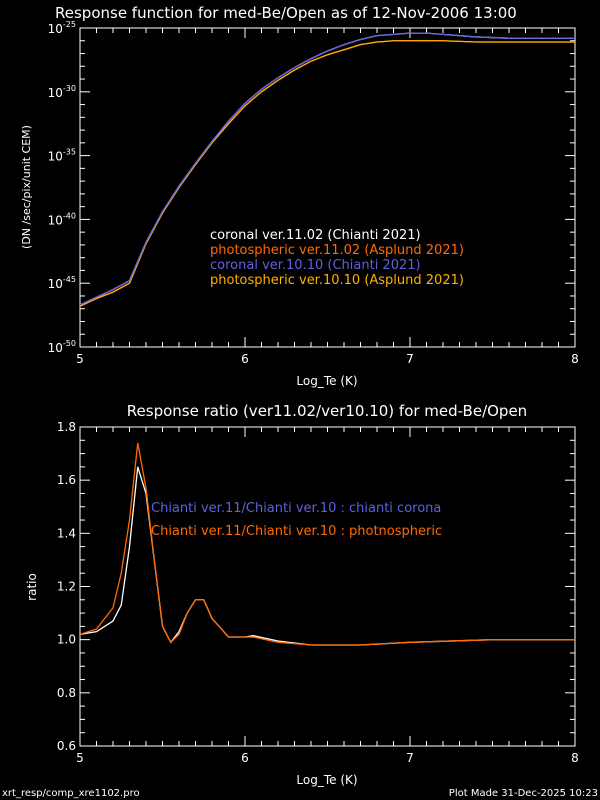  Describe the element at coordinates (62, 156) in the screenshot. I see `top-y-tick-label: 10-35` at that location.